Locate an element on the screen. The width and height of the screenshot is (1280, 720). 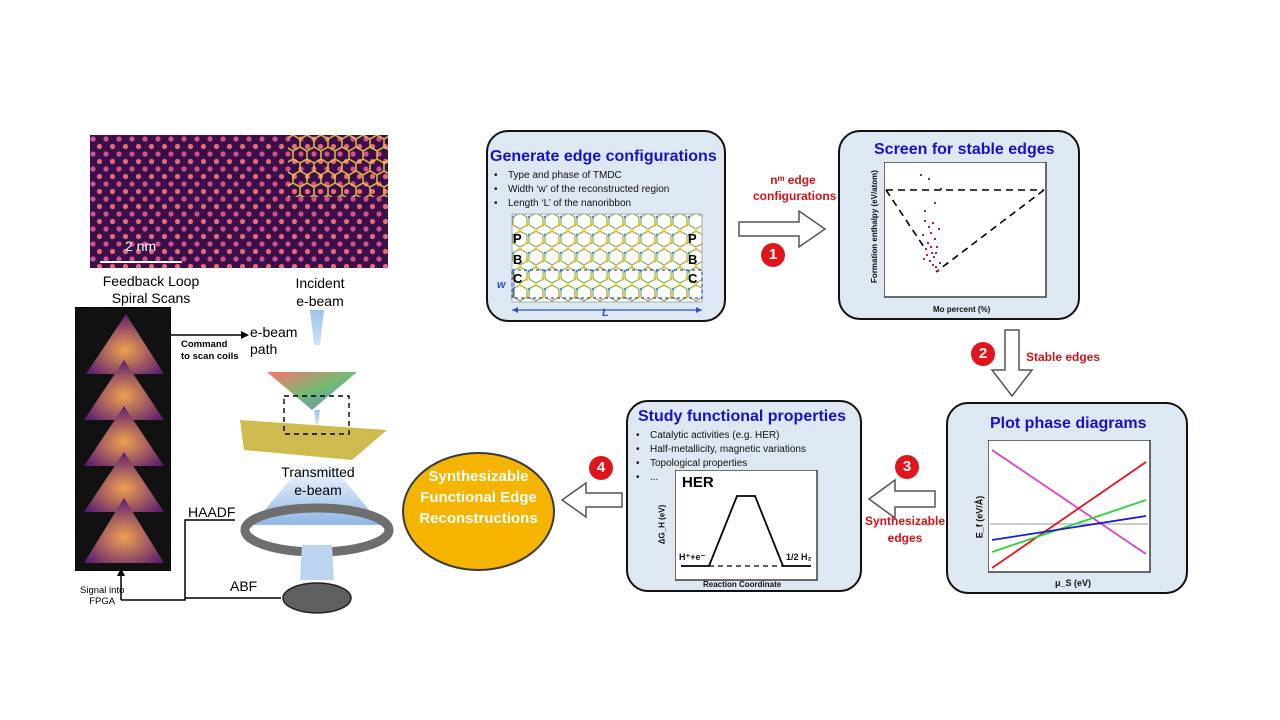
spiral-scans-panel is located at coordinates (123, 439).